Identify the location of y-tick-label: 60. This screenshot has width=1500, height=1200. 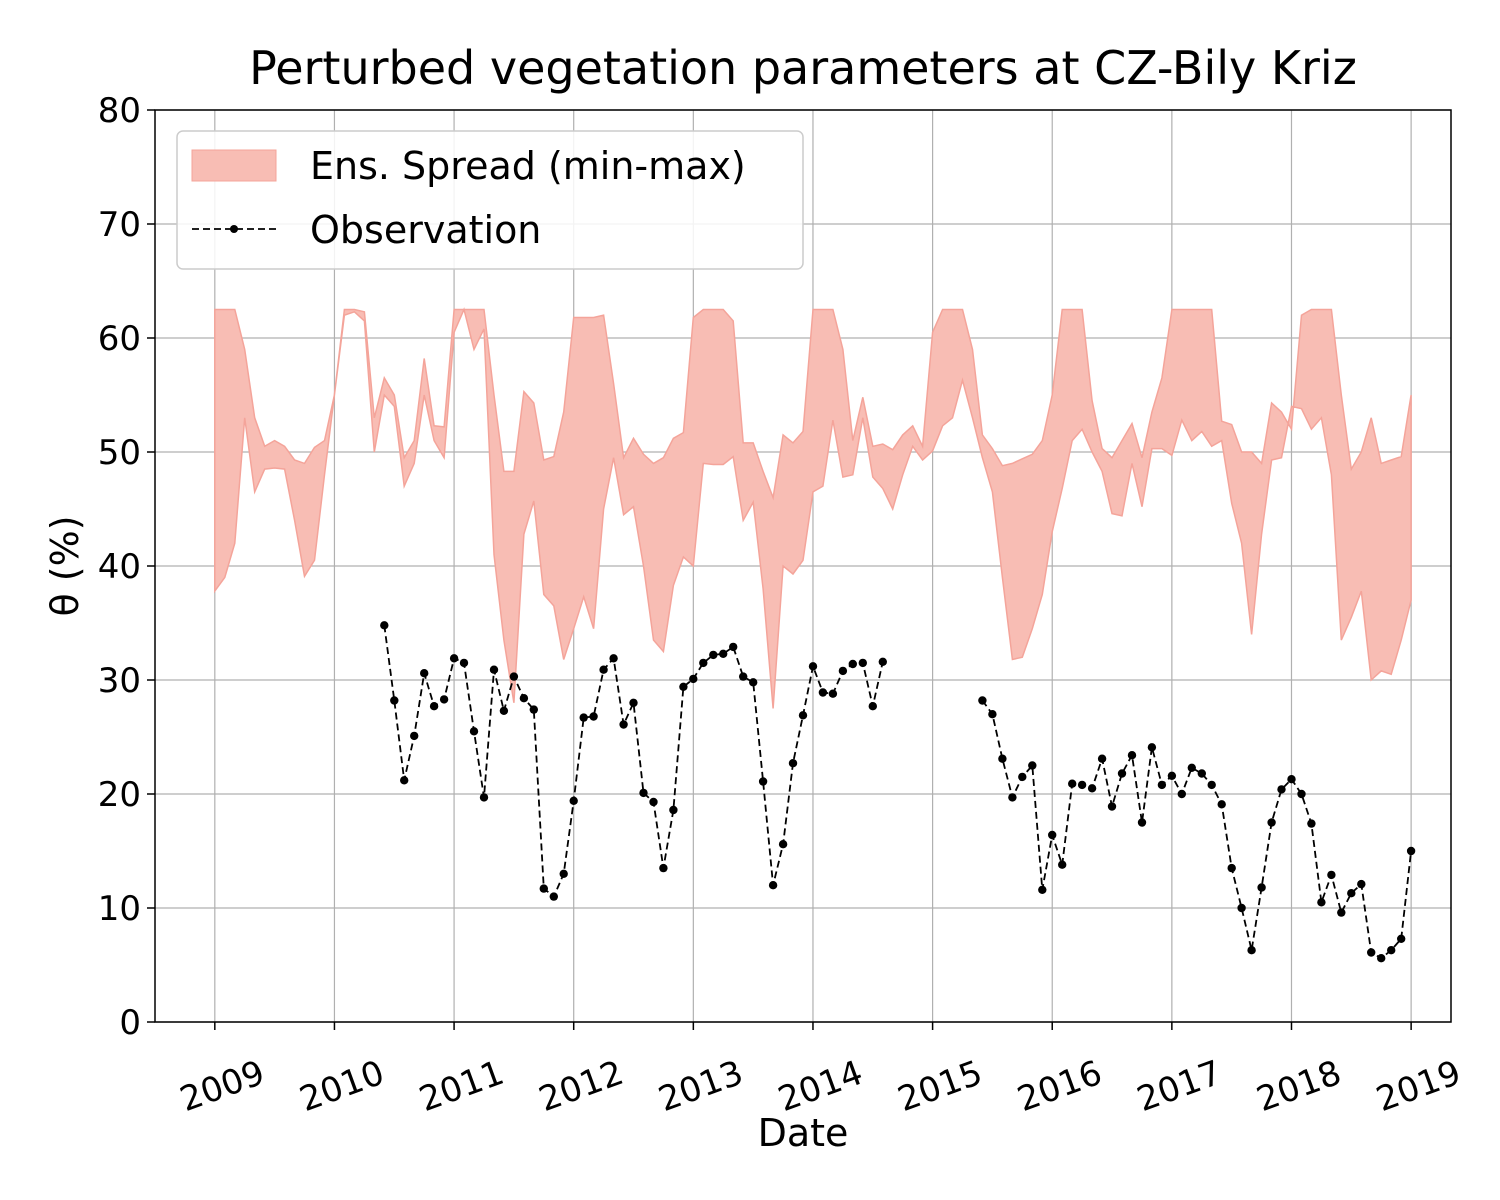
(119, 339).